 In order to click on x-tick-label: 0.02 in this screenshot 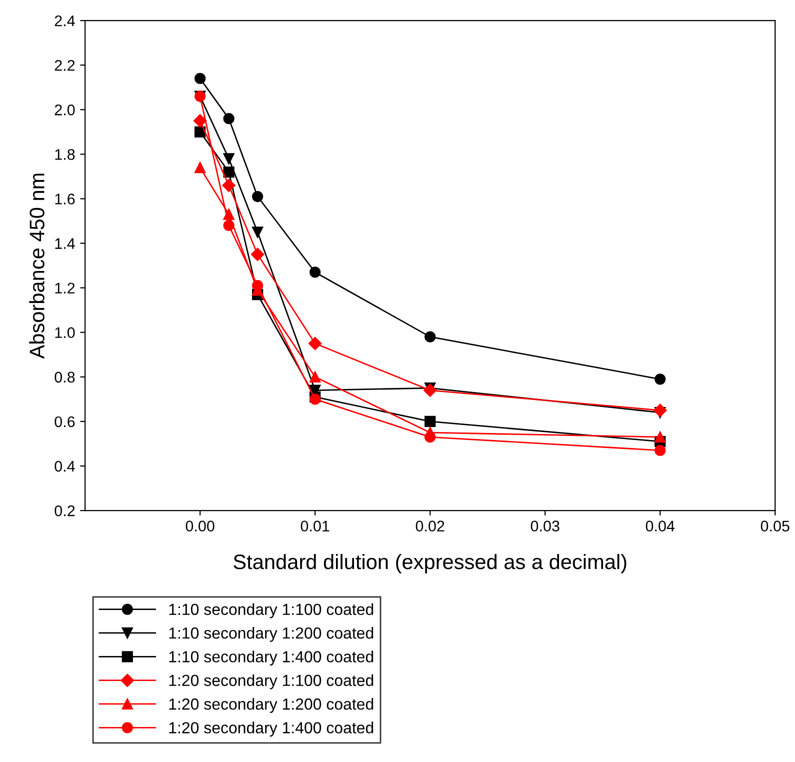, I will do `click(430, 526)`.